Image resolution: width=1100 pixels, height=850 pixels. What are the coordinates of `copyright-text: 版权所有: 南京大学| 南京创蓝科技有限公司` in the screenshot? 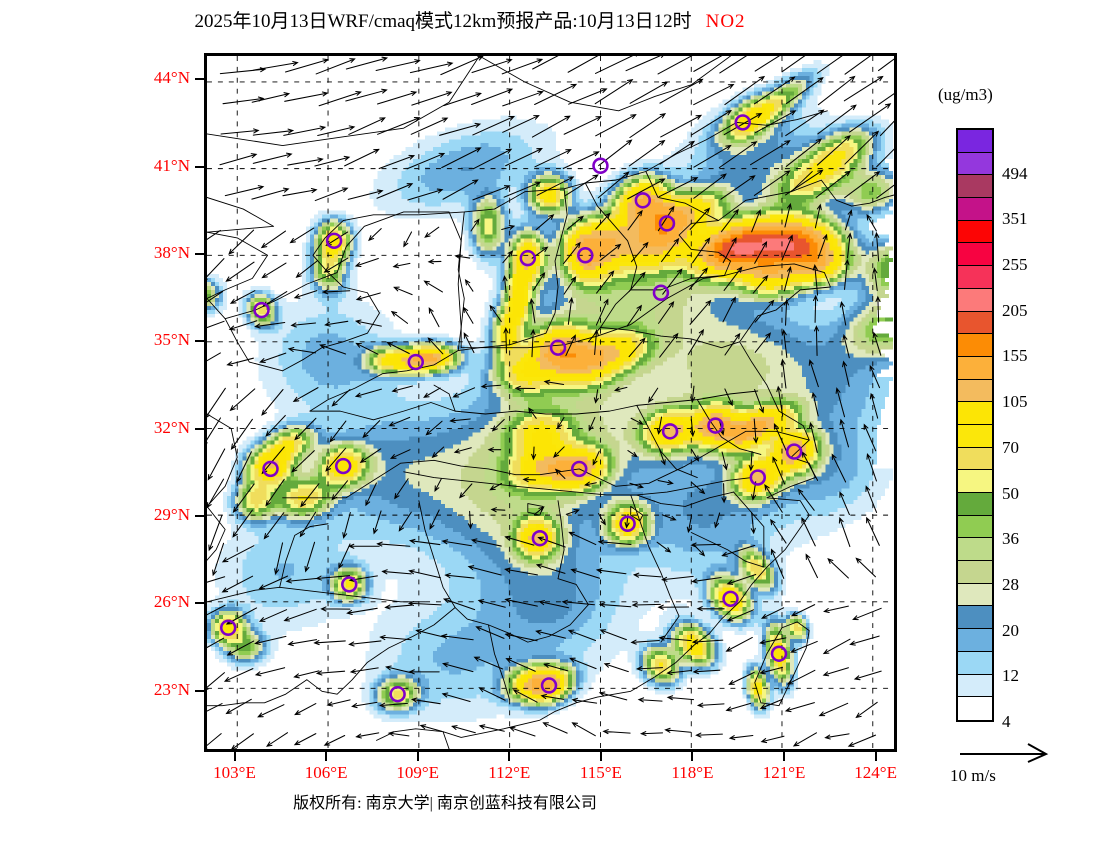 It's located at (445, 803).